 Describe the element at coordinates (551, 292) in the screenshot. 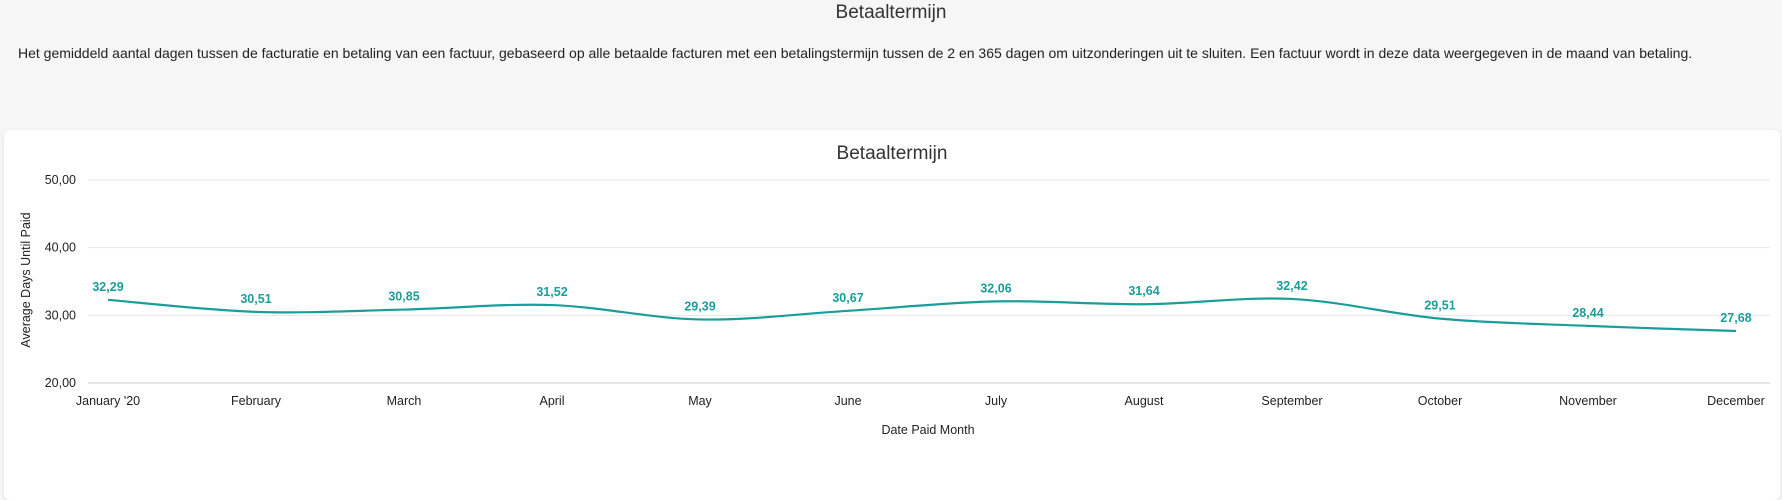

I see `data-label: 31,52` at that location.